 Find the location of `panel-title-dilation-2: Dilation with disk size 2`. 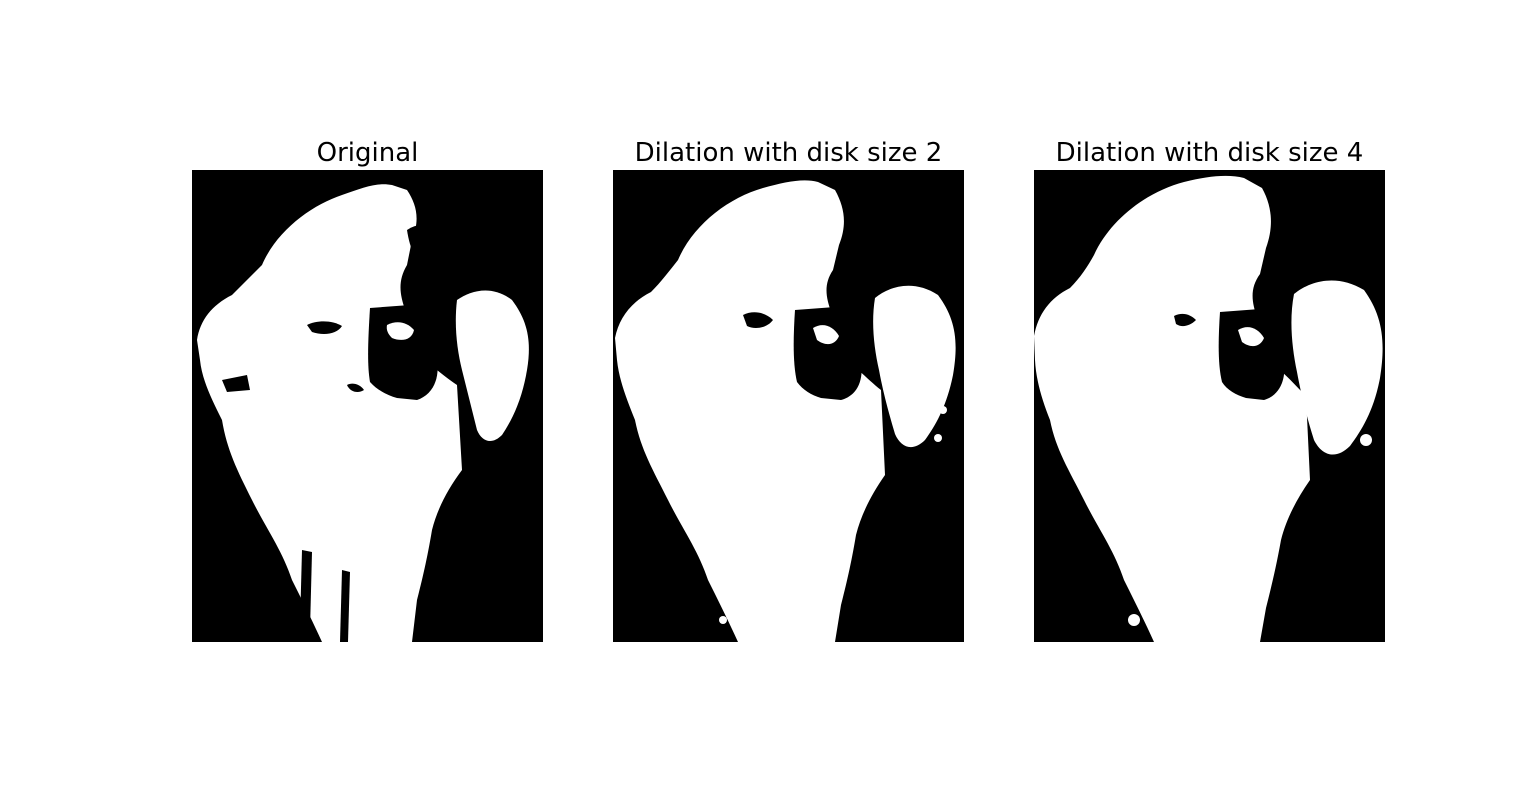

panel-title-dilation-2: Dilation with disk size 2 is located at coordinates (788, 153).